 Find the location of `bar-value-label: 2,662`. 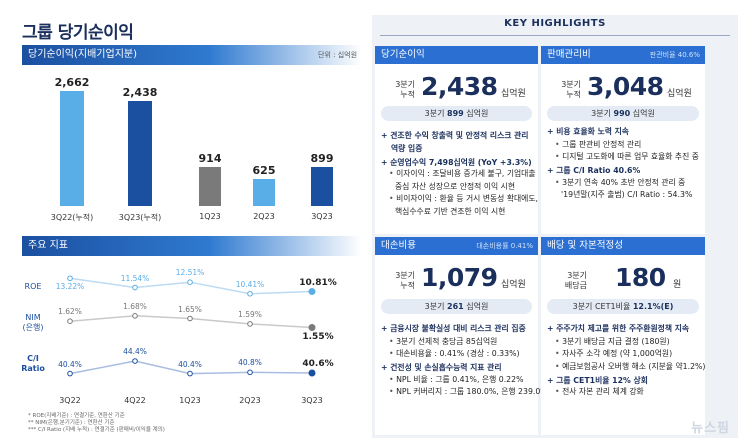

bar-value-label: 2,662 is located at coordinates (72, 82).